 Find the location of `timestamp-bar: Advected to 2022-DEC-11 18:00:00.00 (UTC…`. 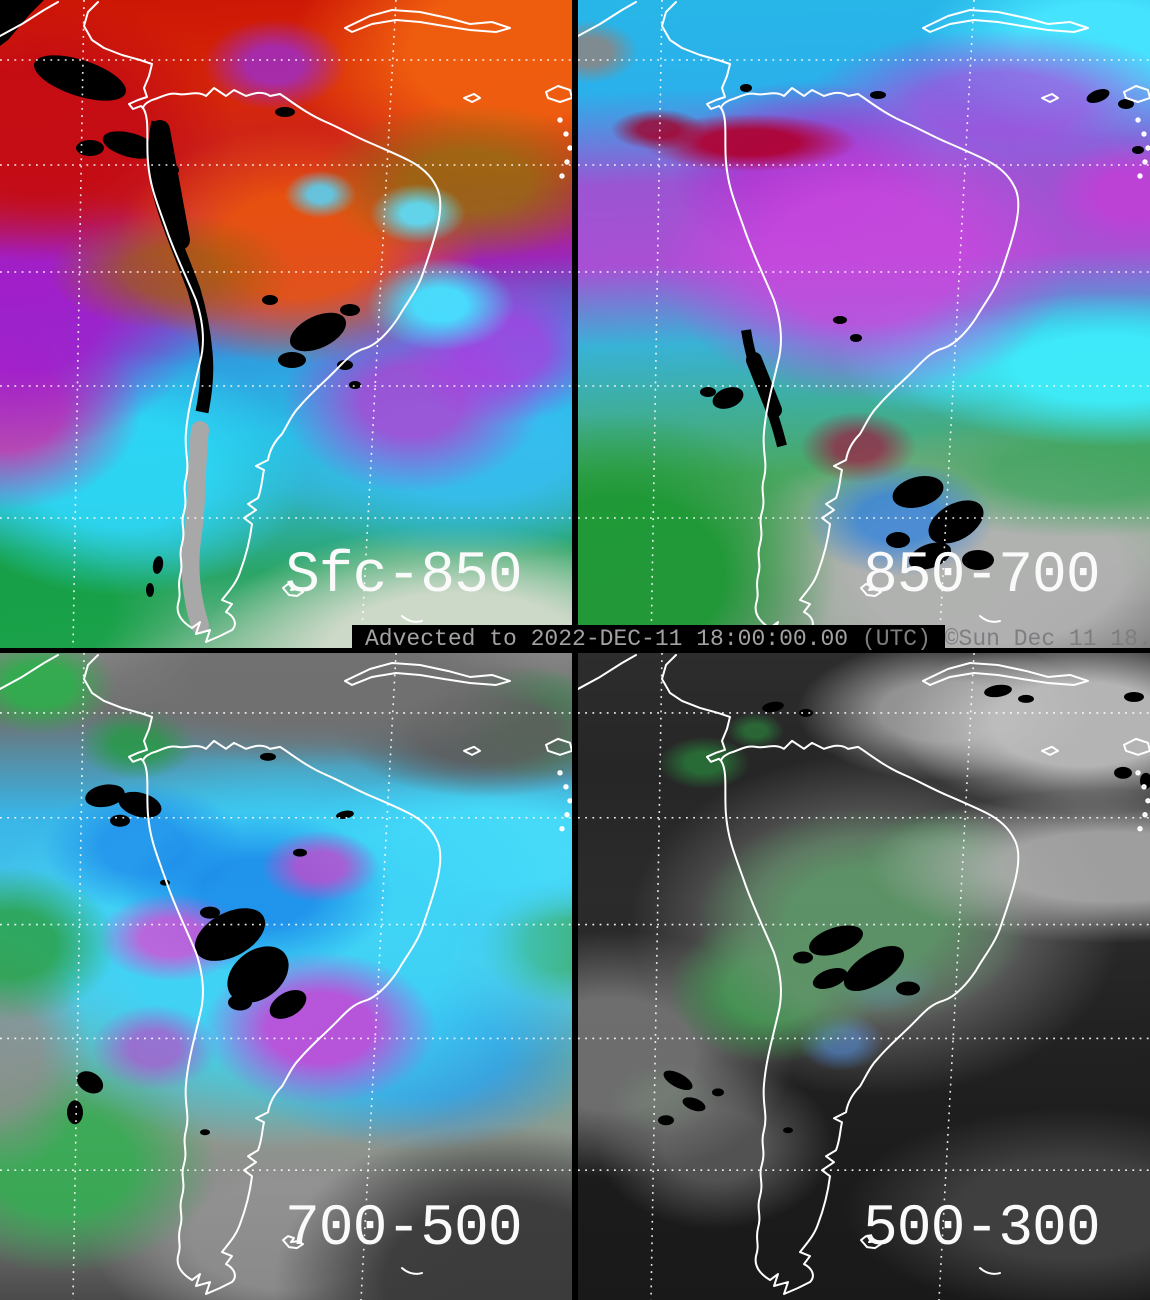

timestamp-bar: Advected to 2022-DEC-11 18:00:00.00 (UTC… is located at coordinates (751, 639).